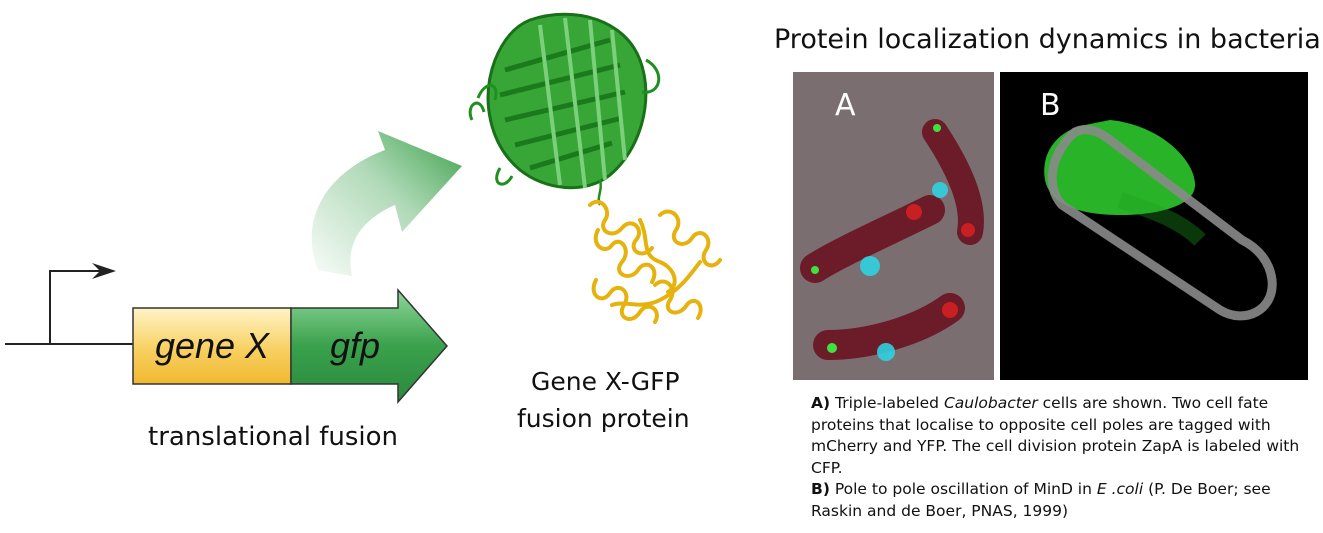  I want to click on gene-x-segment: gene X, so click(212, 346).